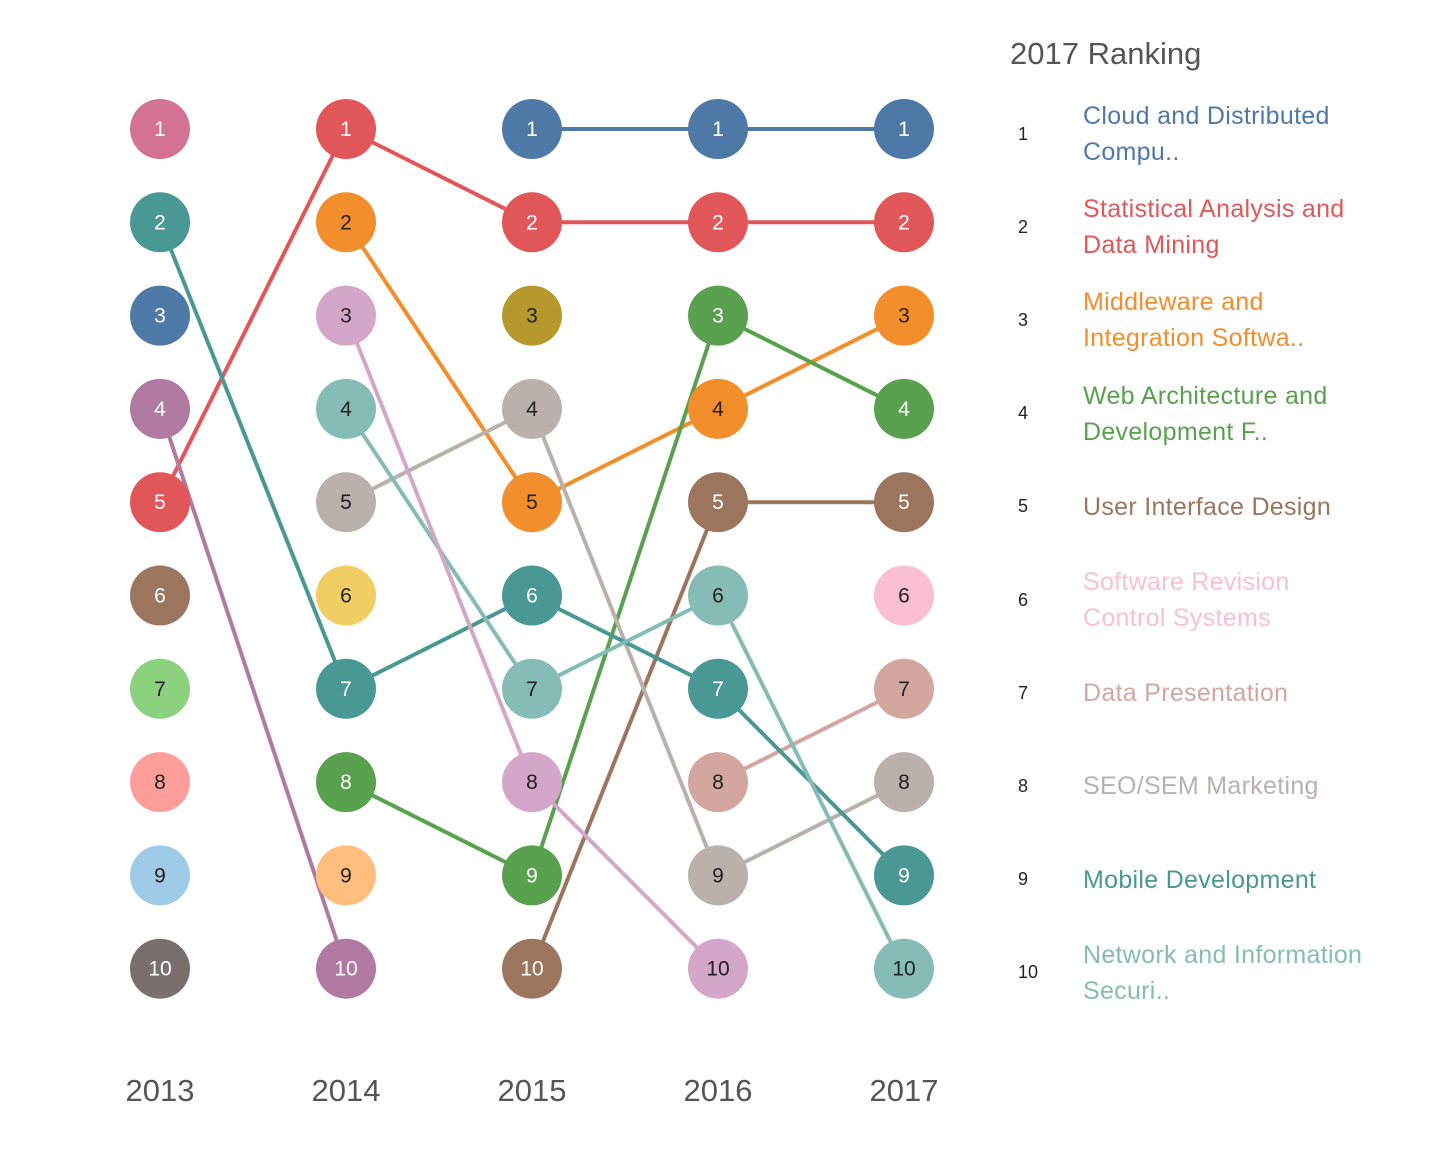 The width and height of the screenshot is (1434, 1174). Describe the element at coordinates (1023, 226) in the screenshot. I see `legend-rank: 2` at that location.